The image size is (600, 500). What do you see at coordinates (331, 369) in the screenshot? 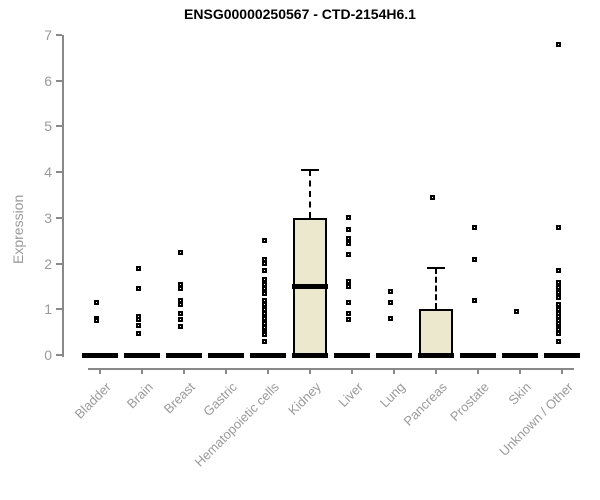
I see `x-axis-line` at bounding box center [331, 369].